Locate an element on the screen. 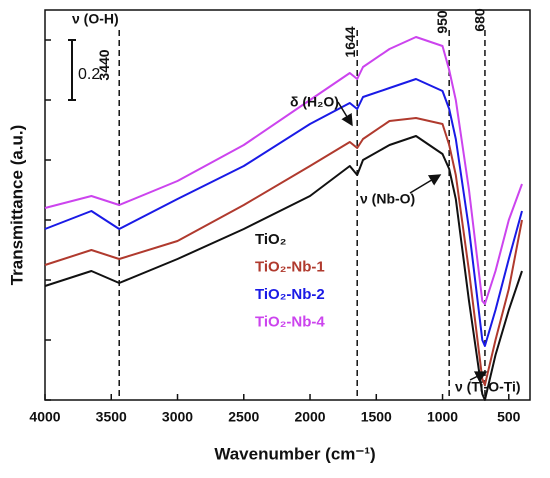 The image size is (550, 478). reference-label: 3440 is located at coordinates (104, 64).